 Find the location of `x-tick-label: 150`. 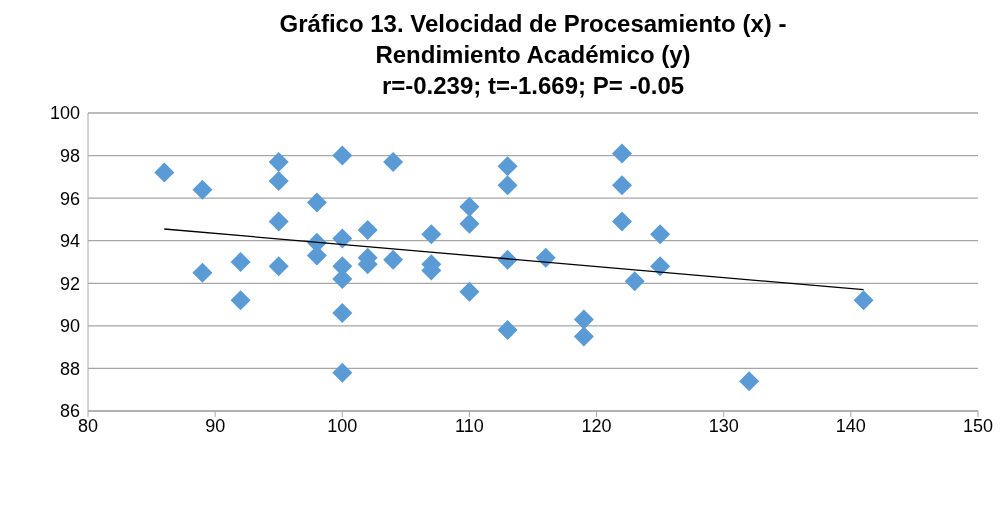

x-tick-label: 150 is located at coordinates (978, 425).